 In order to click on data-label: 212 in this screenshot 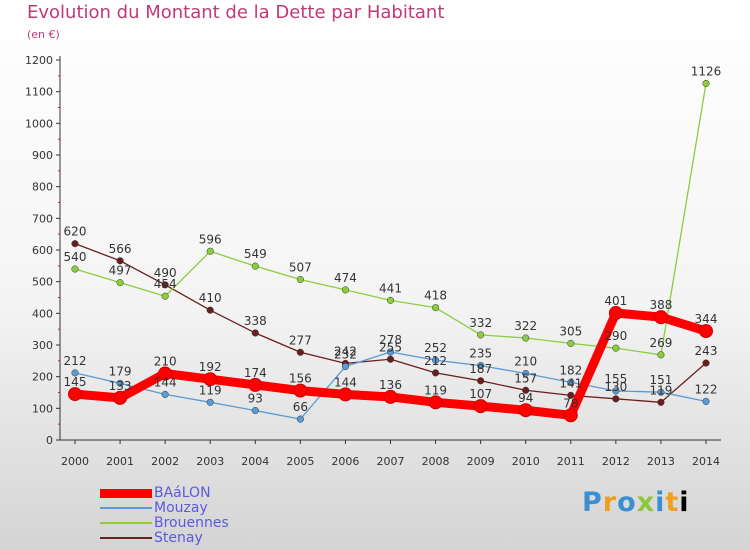, I will do `click(435, 361)`.